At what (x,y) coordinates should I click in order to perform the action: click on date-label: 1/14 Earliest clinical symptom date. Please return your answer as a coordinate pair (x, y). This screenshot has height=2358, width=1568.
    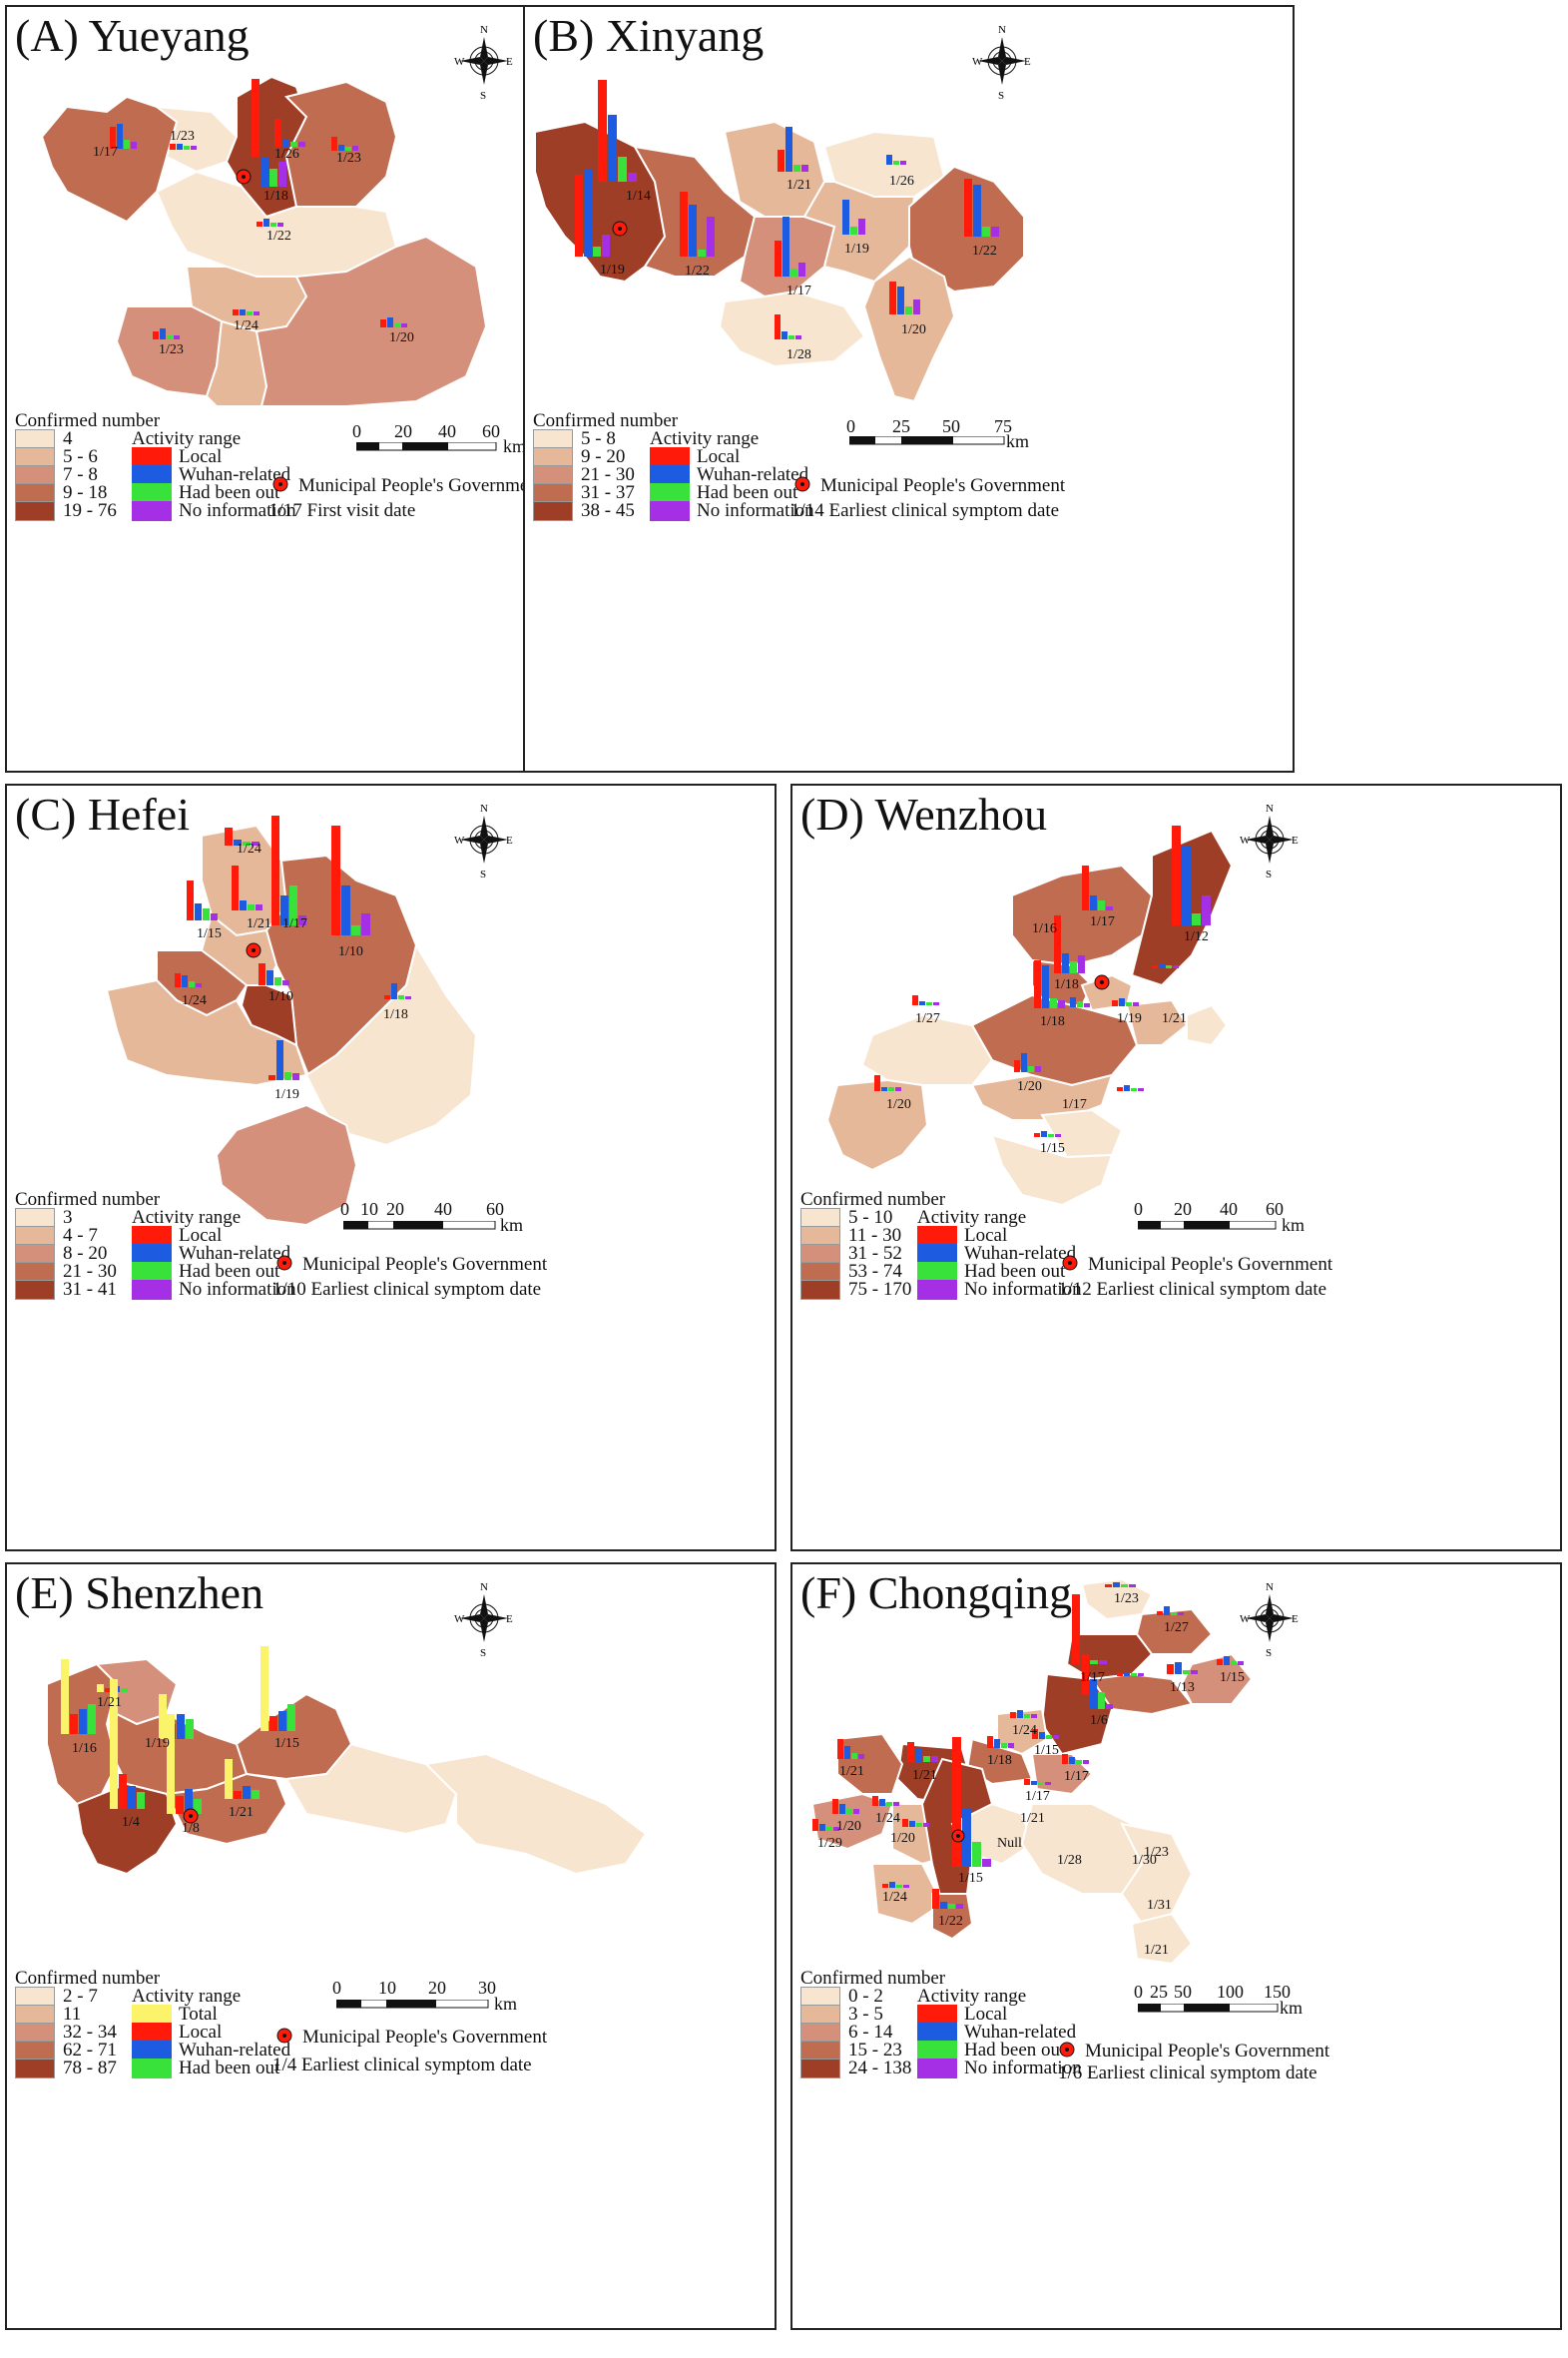
    Looking at the image, I should click on (925, 510).